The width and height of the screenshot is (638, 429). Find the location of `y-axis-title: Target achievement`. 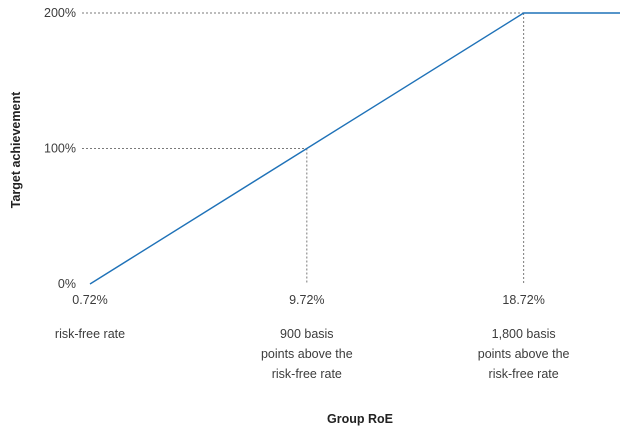

y-axis-title: Target achievement is located at coordinates (16, 149).